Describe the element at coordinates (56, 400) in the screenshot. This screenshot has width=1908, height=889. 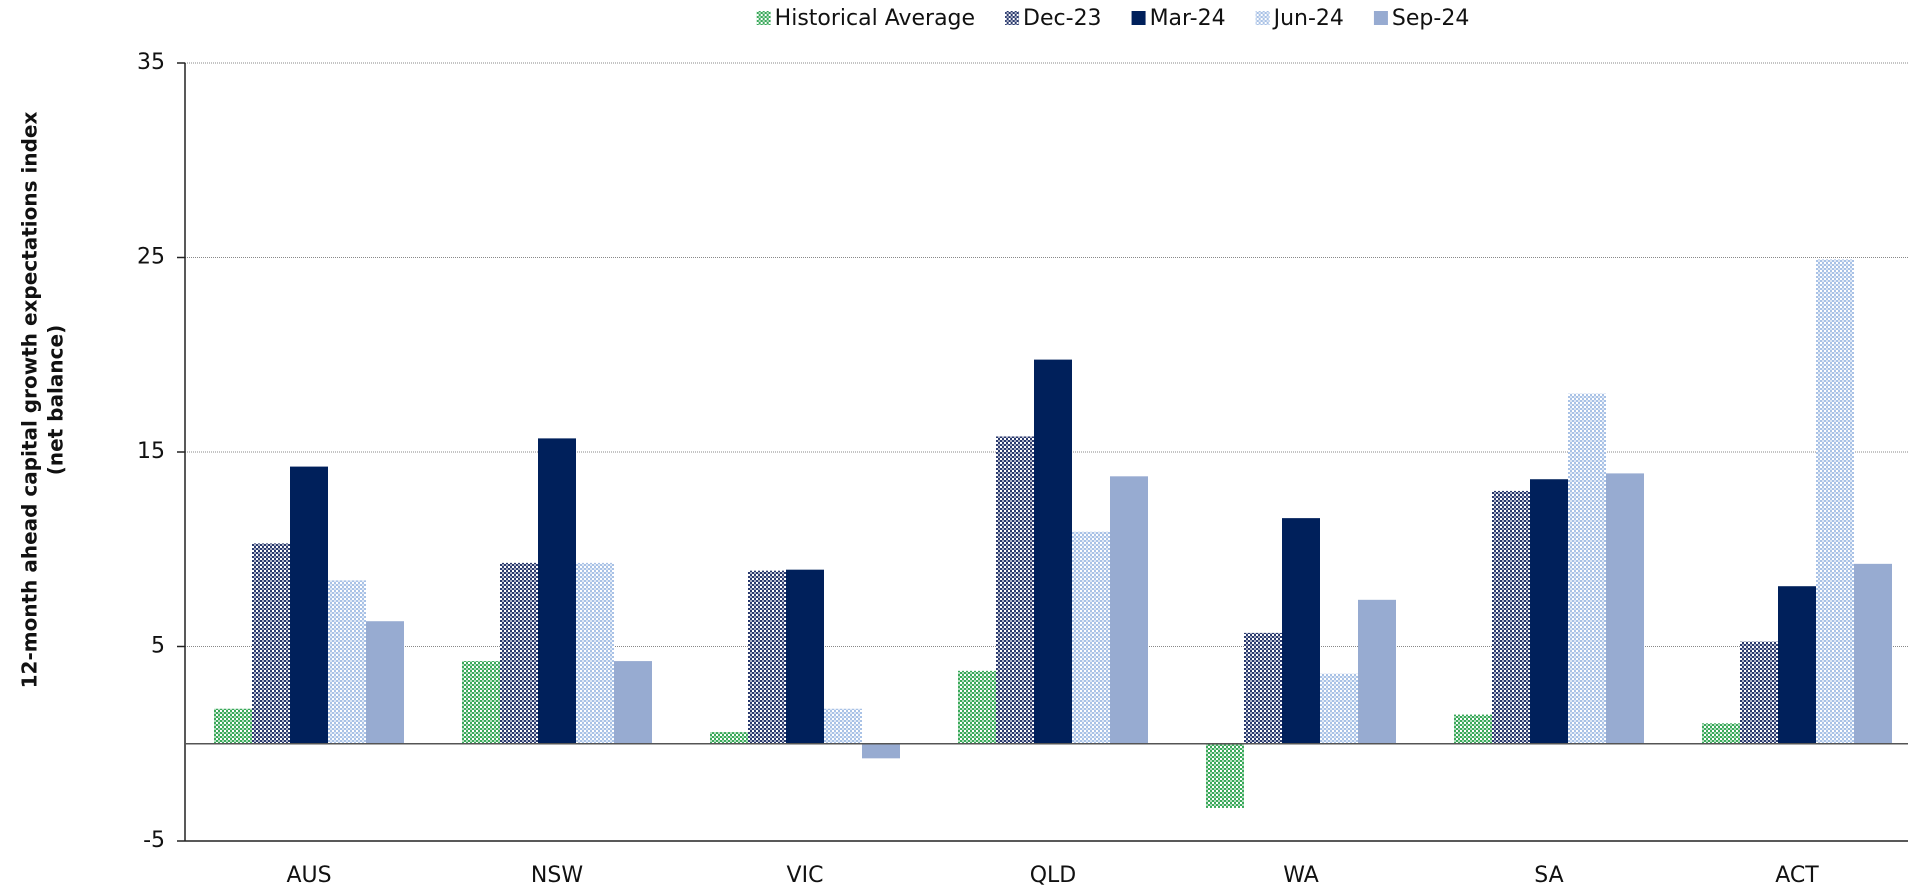
I see `y-axis-title-line: (net balance)` at that location.